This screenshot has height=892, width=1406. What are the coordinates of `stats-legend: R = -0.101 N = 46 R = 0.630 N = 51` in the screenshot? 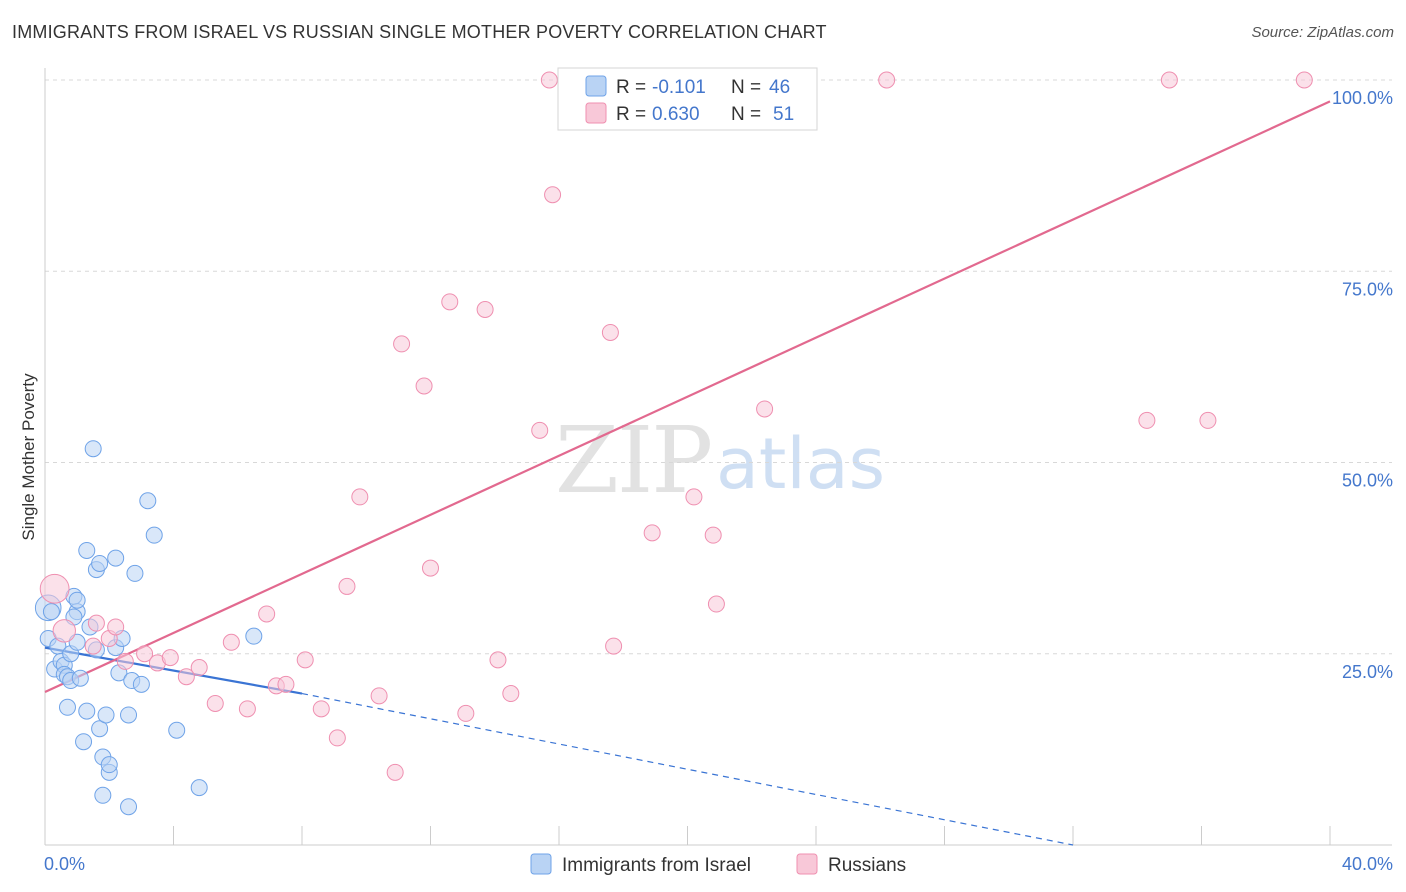 It's located at (687, 99).